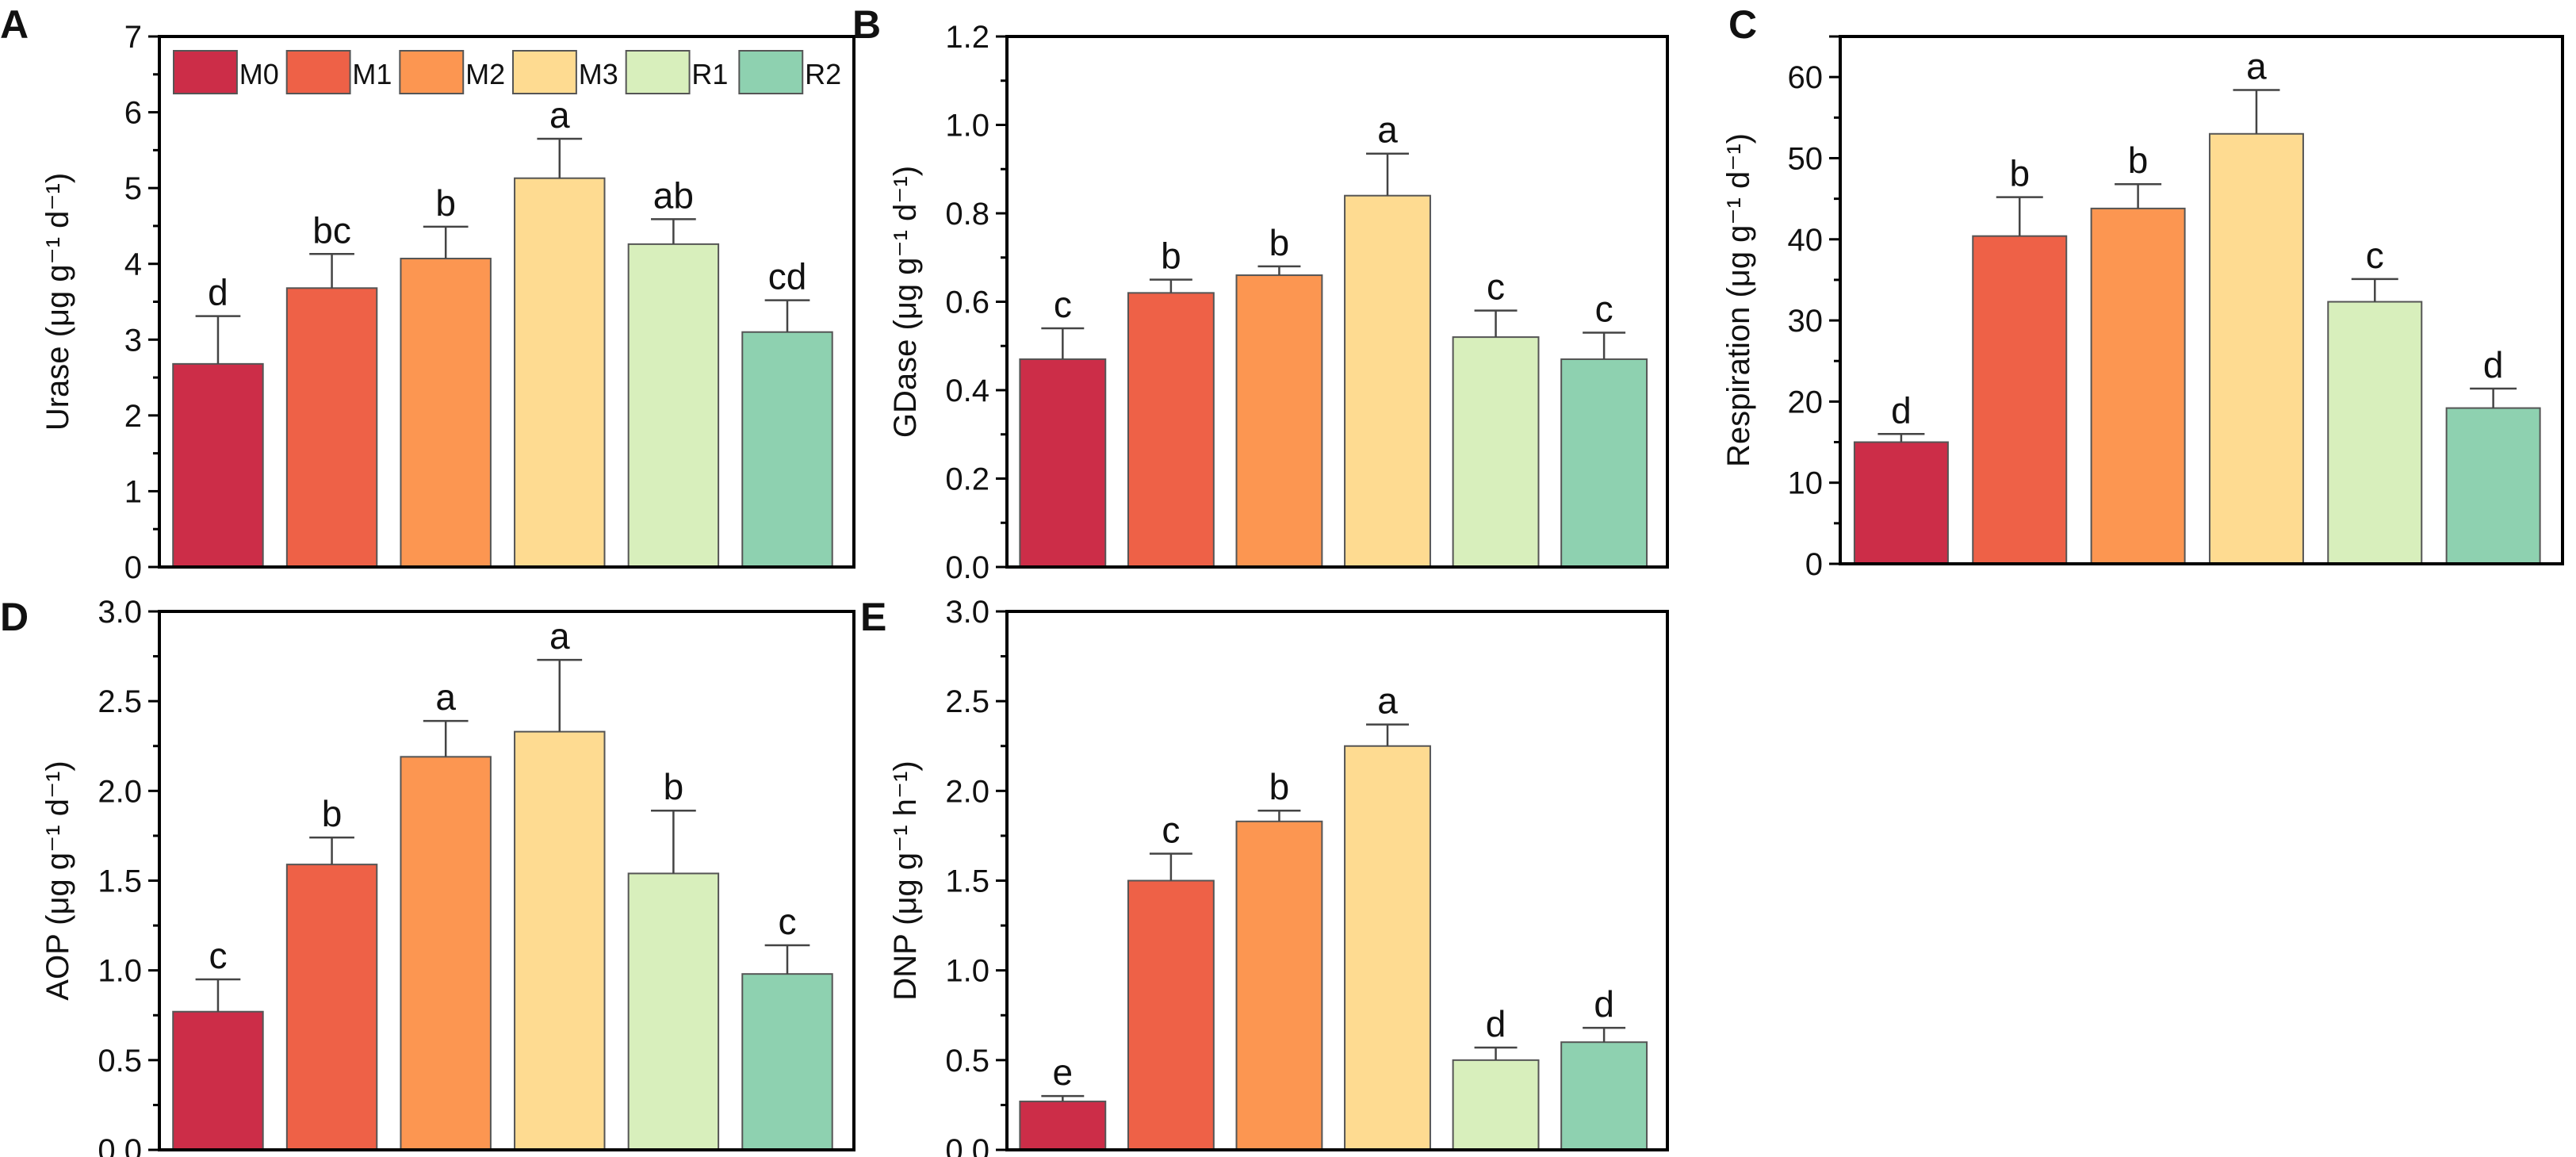 This screenshot has height=1157, width=2576. What do you see at coordinates (823, 74) in the screenshot?
I see `legend-label: R2` at bounding box center [823, 74].